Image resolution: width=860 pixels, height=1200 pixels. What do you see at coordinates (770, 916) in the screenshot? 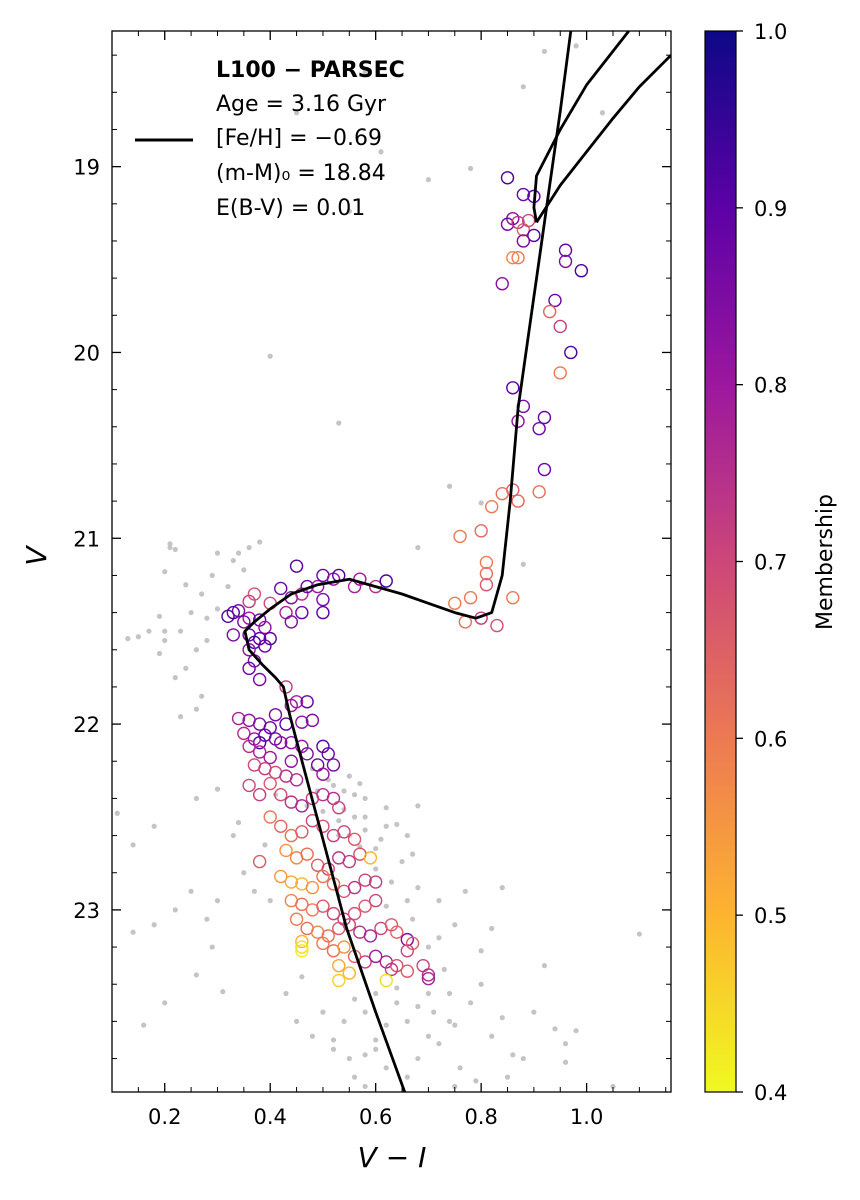
I see `colorbar-tick-label: 0.5` at bounding box center [770, 916].